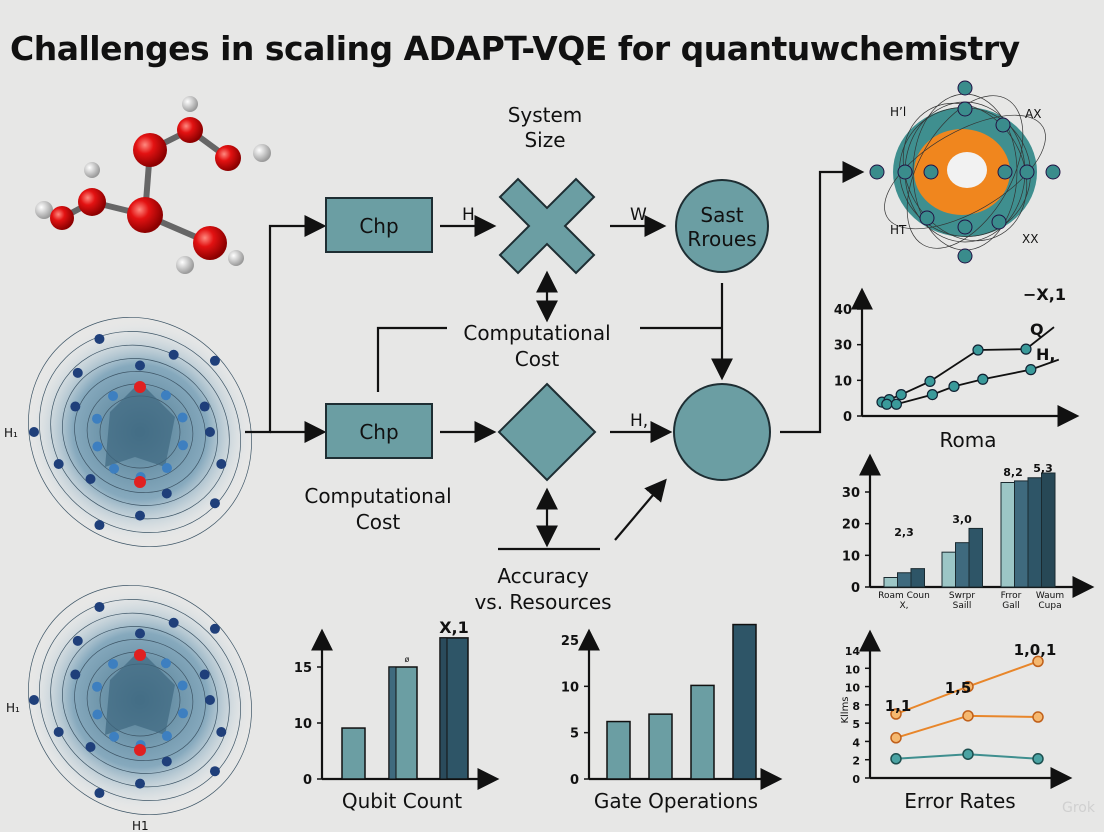 The image size is (1104, 832). What do you see at coordinates (965, 172) in the screenshot?
I see `network-edge` at bounding box center [965, 172].